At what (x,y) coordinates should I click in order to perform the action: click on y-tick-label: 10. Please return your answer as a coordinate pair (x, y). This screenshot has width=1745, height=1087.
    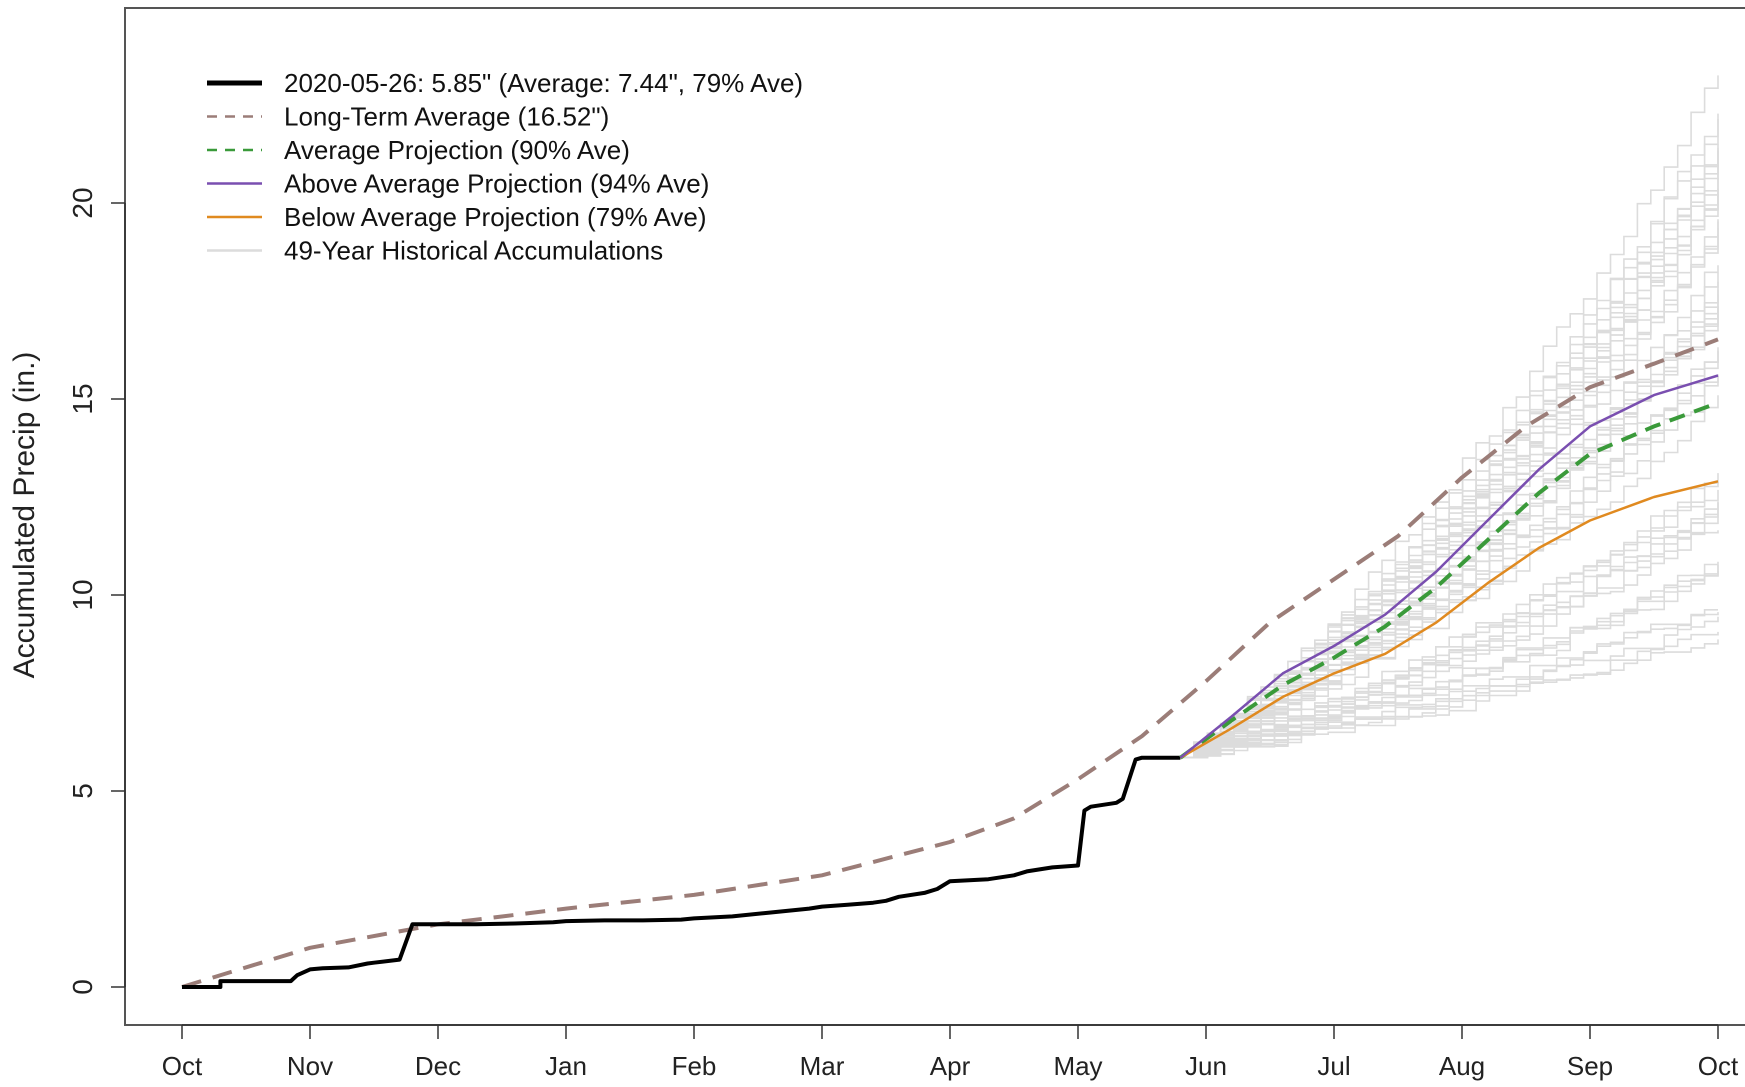
    Looking at the image, I should click on (82, 594).